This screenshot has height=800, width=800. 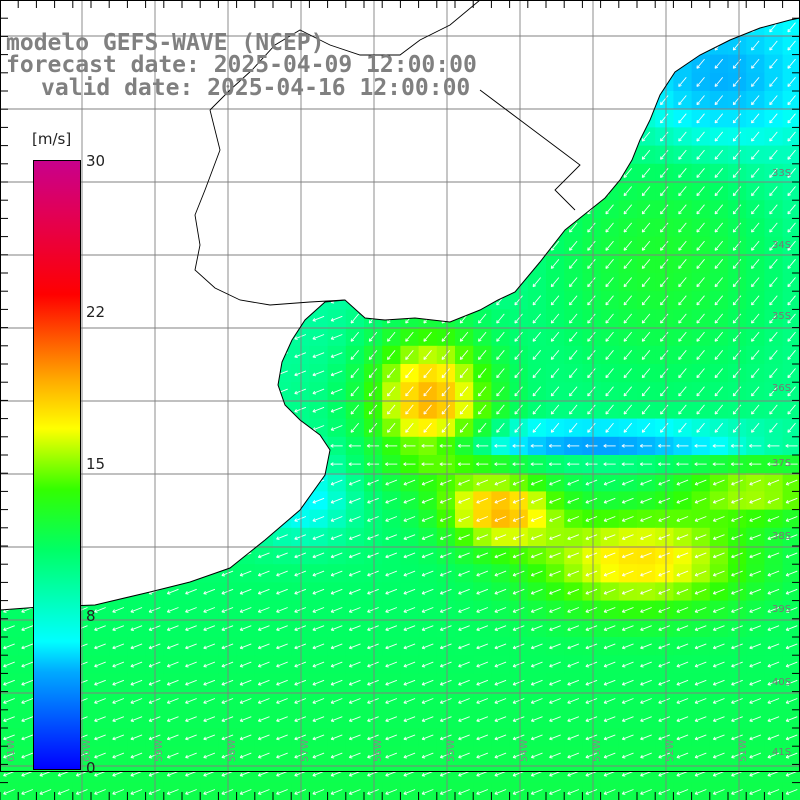 I want to click on lat-label: 41S, so click(x=781, y=752).